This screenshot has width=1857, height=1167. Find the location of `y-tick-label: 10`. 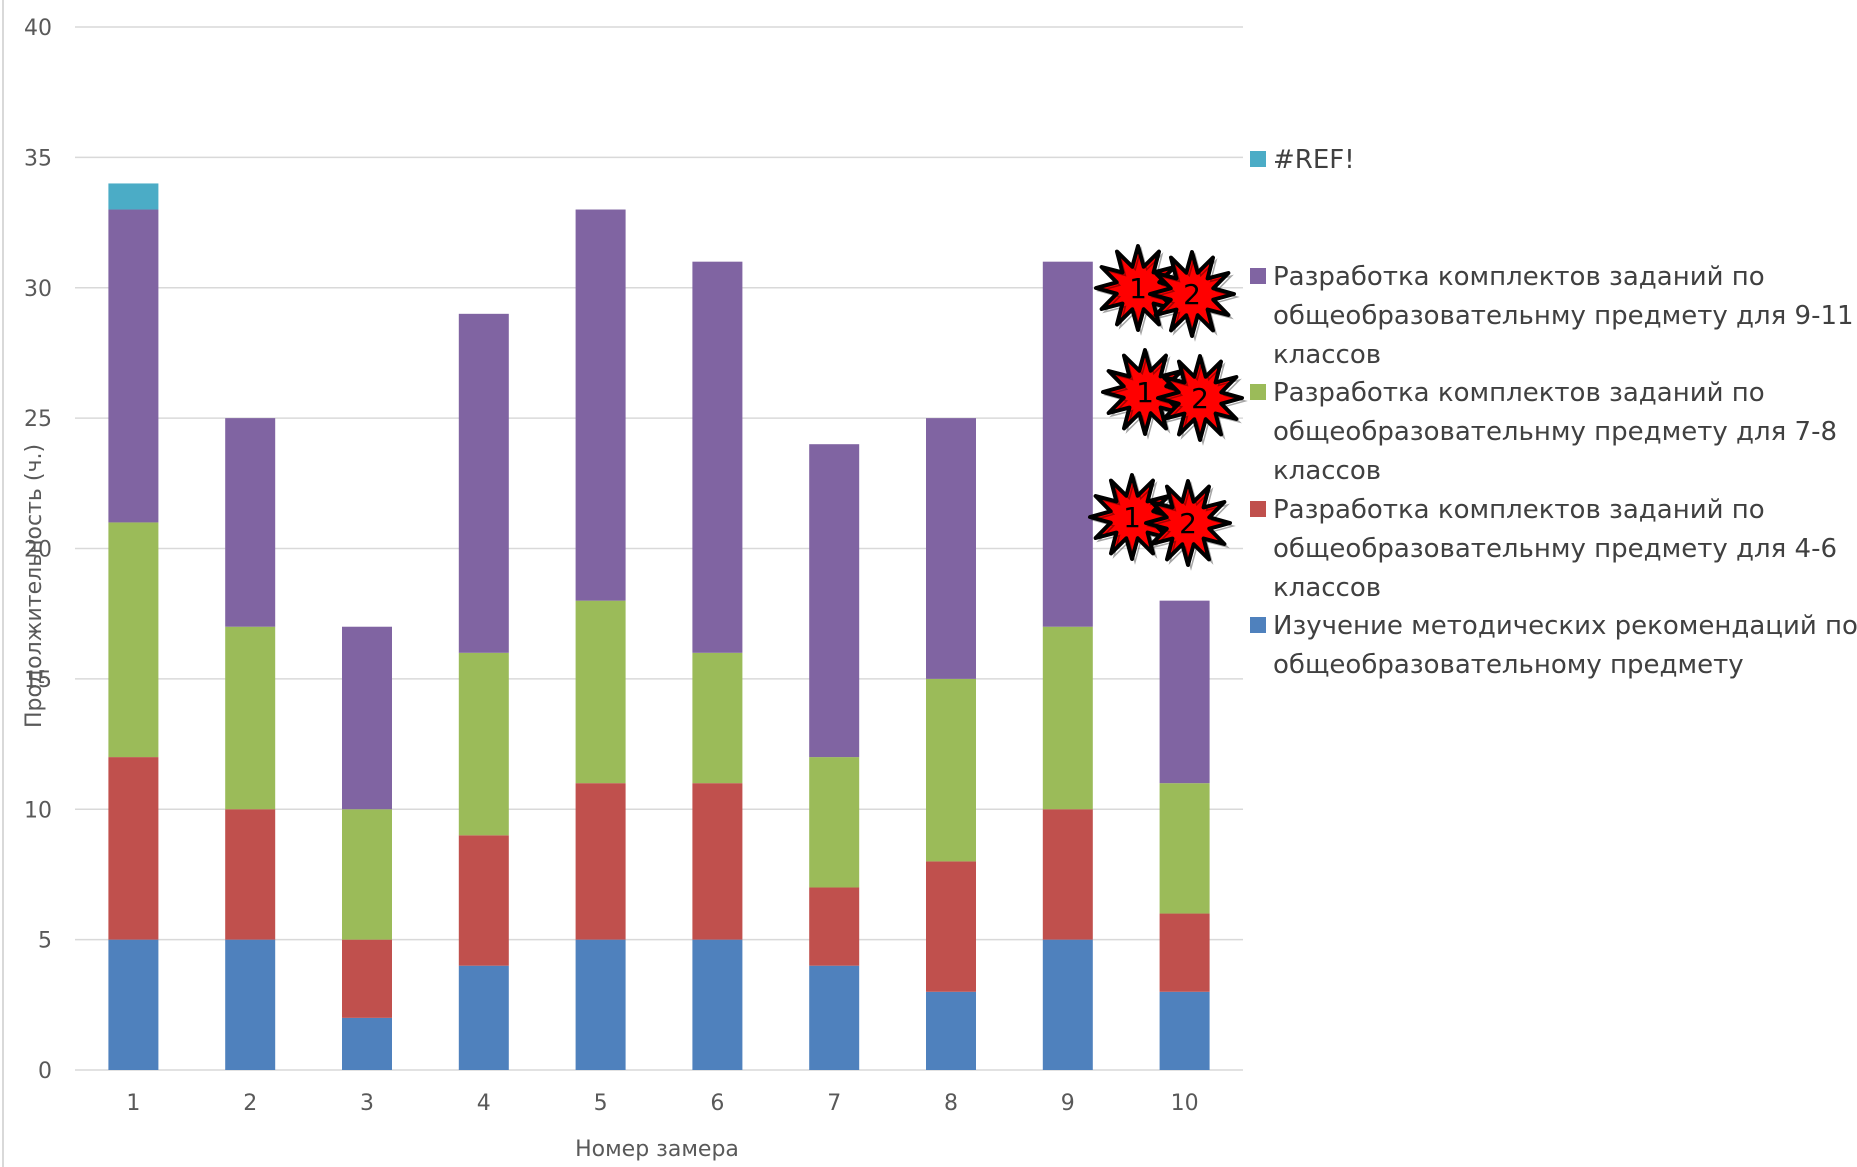

y-tick-label: 10 is located at coordinates (38, 810).